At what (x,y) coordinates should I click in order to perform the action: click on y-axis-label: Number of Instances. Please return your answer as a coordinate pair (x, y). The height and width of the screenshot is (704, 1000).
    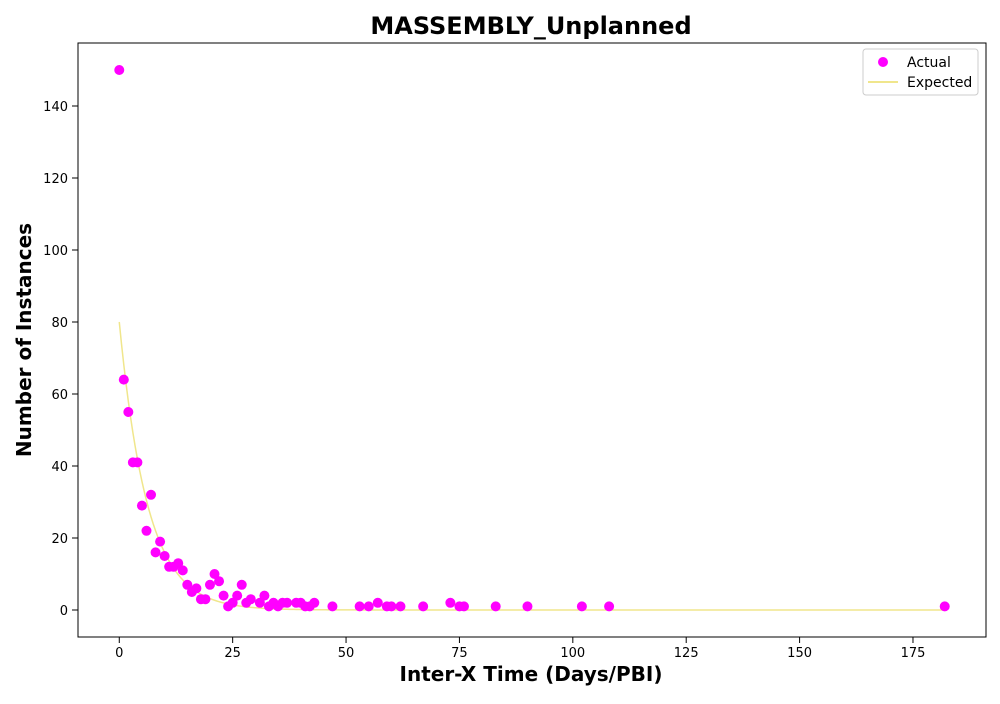
    Looking at the image, I should click on (24, 340).